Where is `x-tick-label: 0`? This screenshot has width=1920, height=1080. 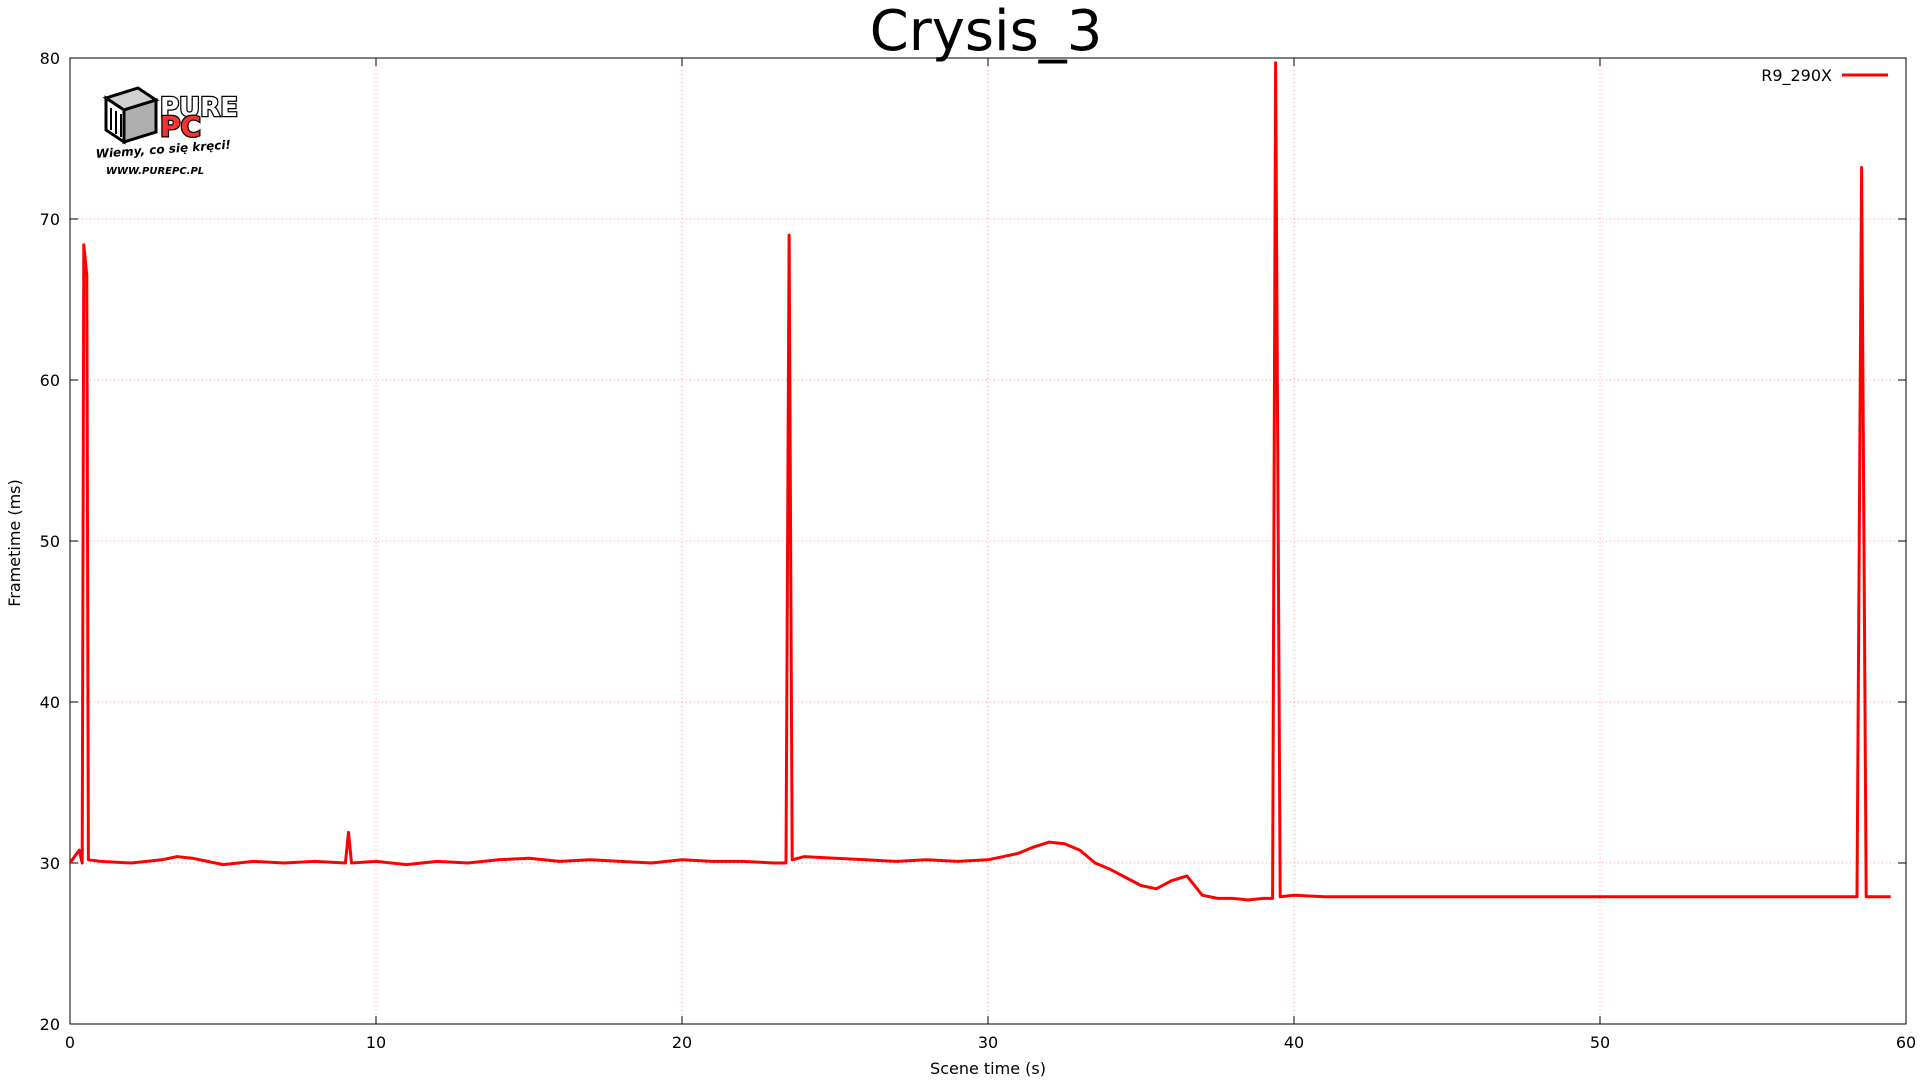 x-tick-label: 0 is located at coordinates (70, 1042).